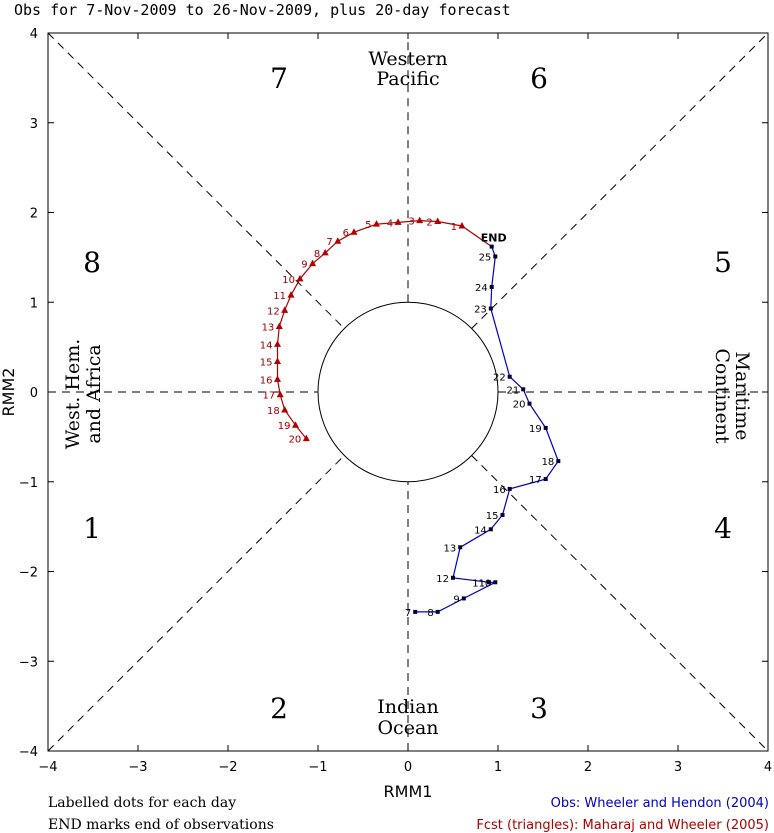 This screenshot has height=833, width=774. Describe the element at coordinates (768, 767) in the screenshot. I see `x-tick-label: 4` at that location.